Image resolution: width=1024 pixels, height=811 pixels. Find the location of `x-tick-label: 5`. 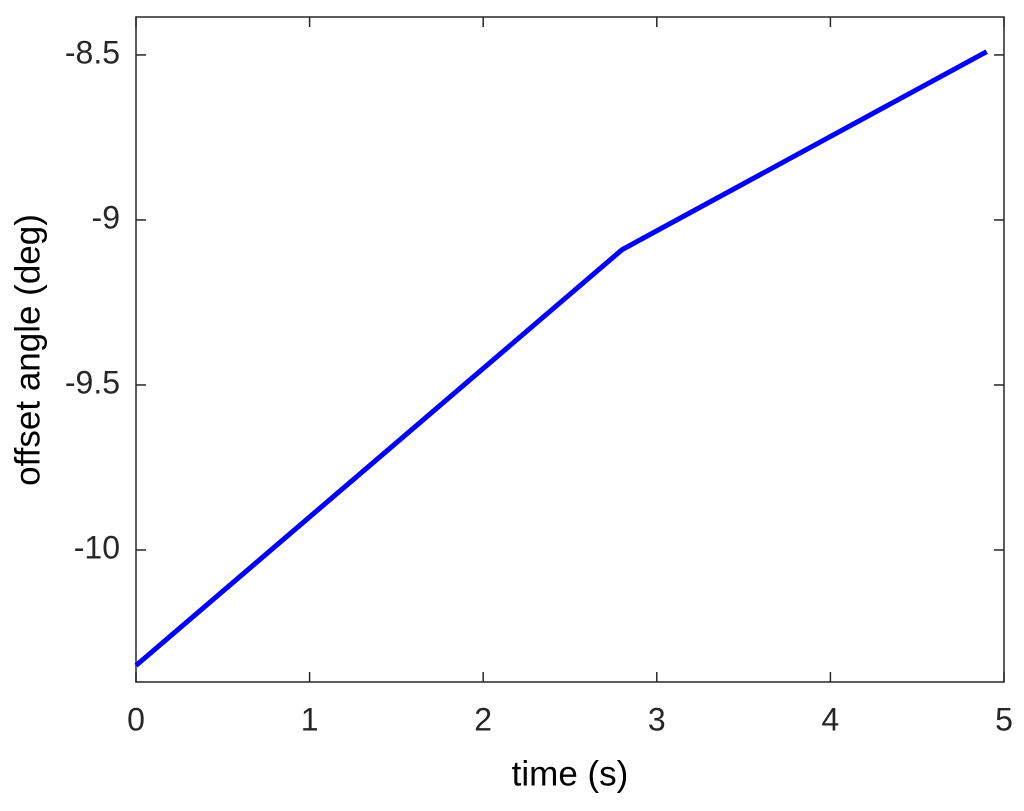

x-tick-label: 5 is located at coordinates (1004, 719).